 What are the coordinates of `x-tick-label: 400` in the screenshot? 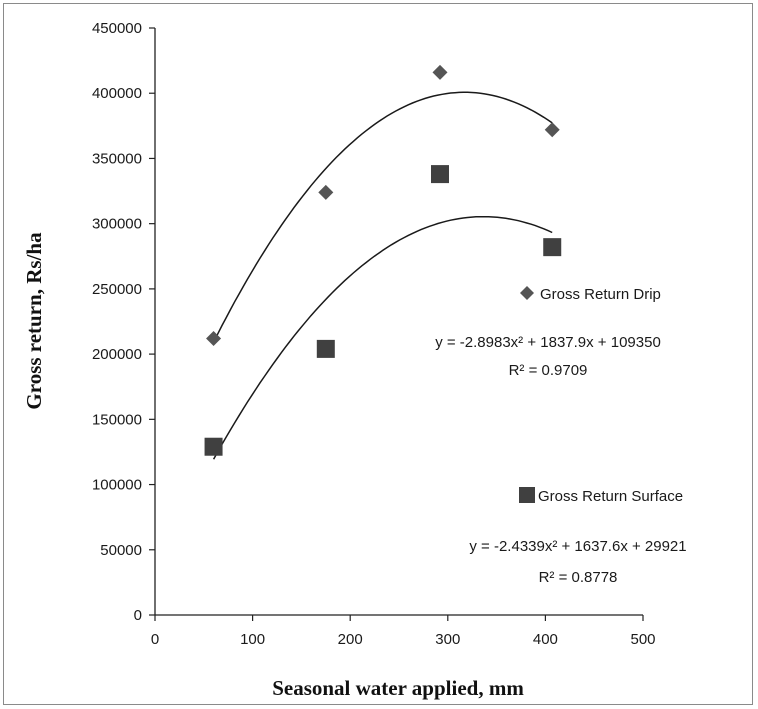 It's located at (545, 639).